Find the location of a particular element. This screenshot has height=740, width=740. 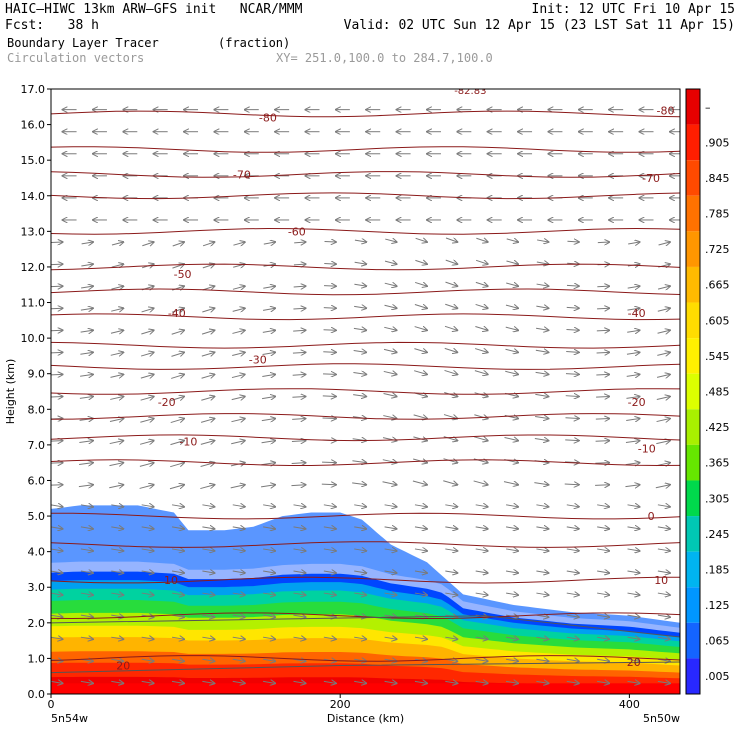

x-tick-label: 200 is located at coordinates (340, 704).